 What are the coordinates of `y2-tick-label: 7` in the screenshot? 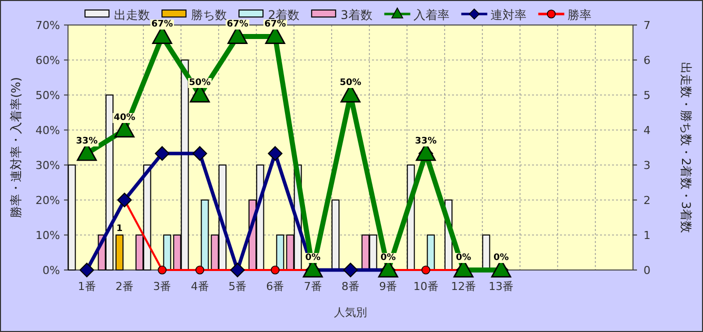 It's located at (647, 25).